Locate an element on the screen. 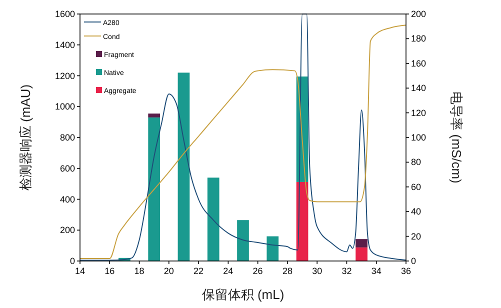  x-tick-label: 24 is located at coordinates (228, 271).